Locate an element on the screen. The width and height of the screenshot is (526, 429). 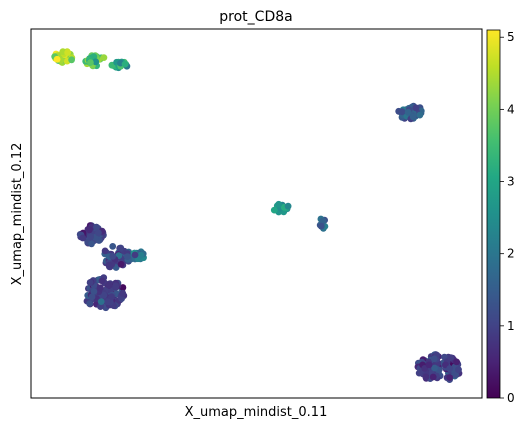
y-axis-label: X_umap_mindist_0.12 is located at coordinates (17, 214).